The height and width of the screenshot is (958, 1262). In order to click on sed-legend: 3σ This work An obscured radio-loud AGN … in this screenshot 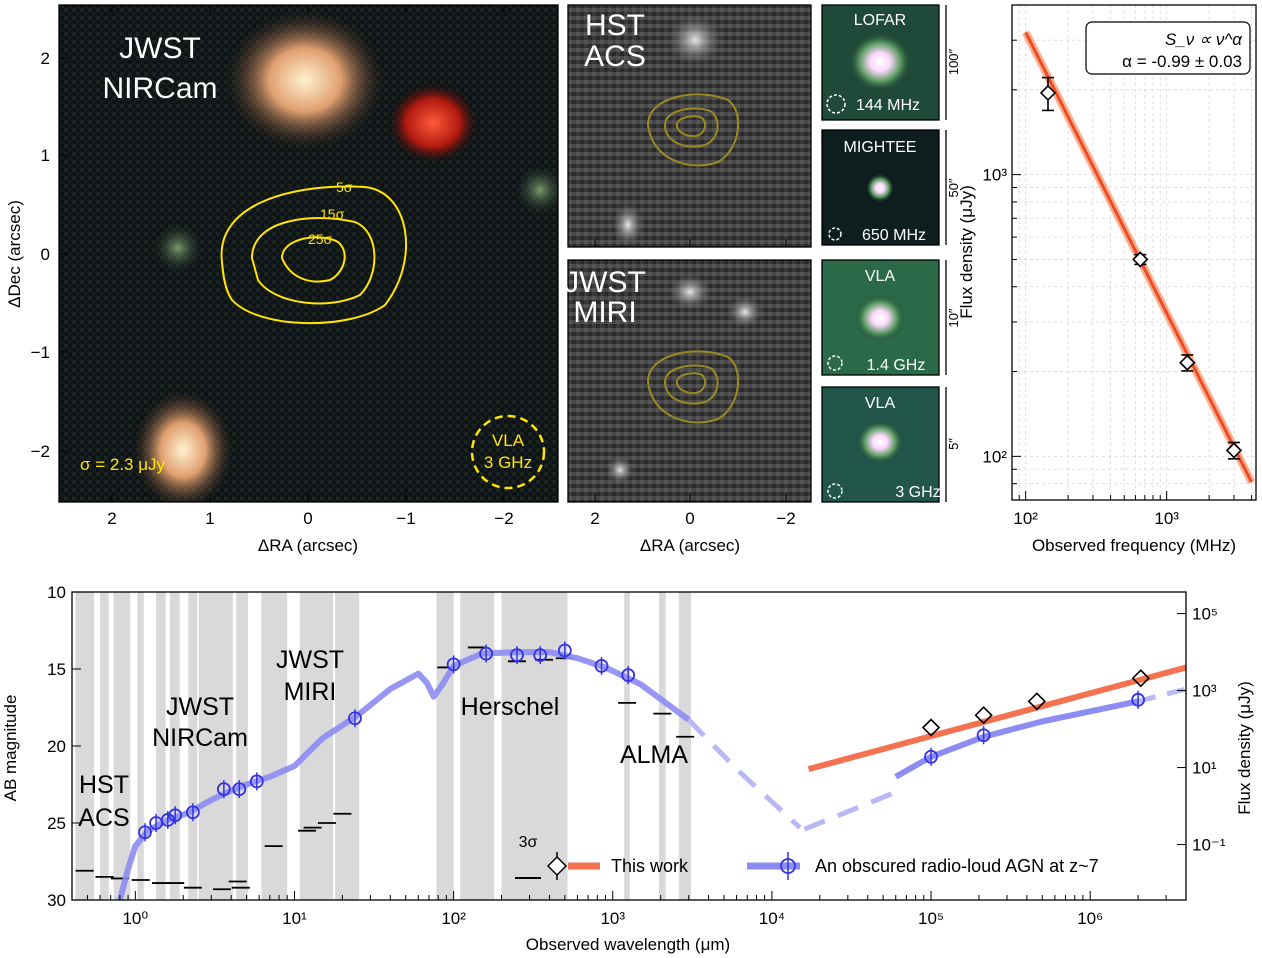, I will do `click(807, 857)`.